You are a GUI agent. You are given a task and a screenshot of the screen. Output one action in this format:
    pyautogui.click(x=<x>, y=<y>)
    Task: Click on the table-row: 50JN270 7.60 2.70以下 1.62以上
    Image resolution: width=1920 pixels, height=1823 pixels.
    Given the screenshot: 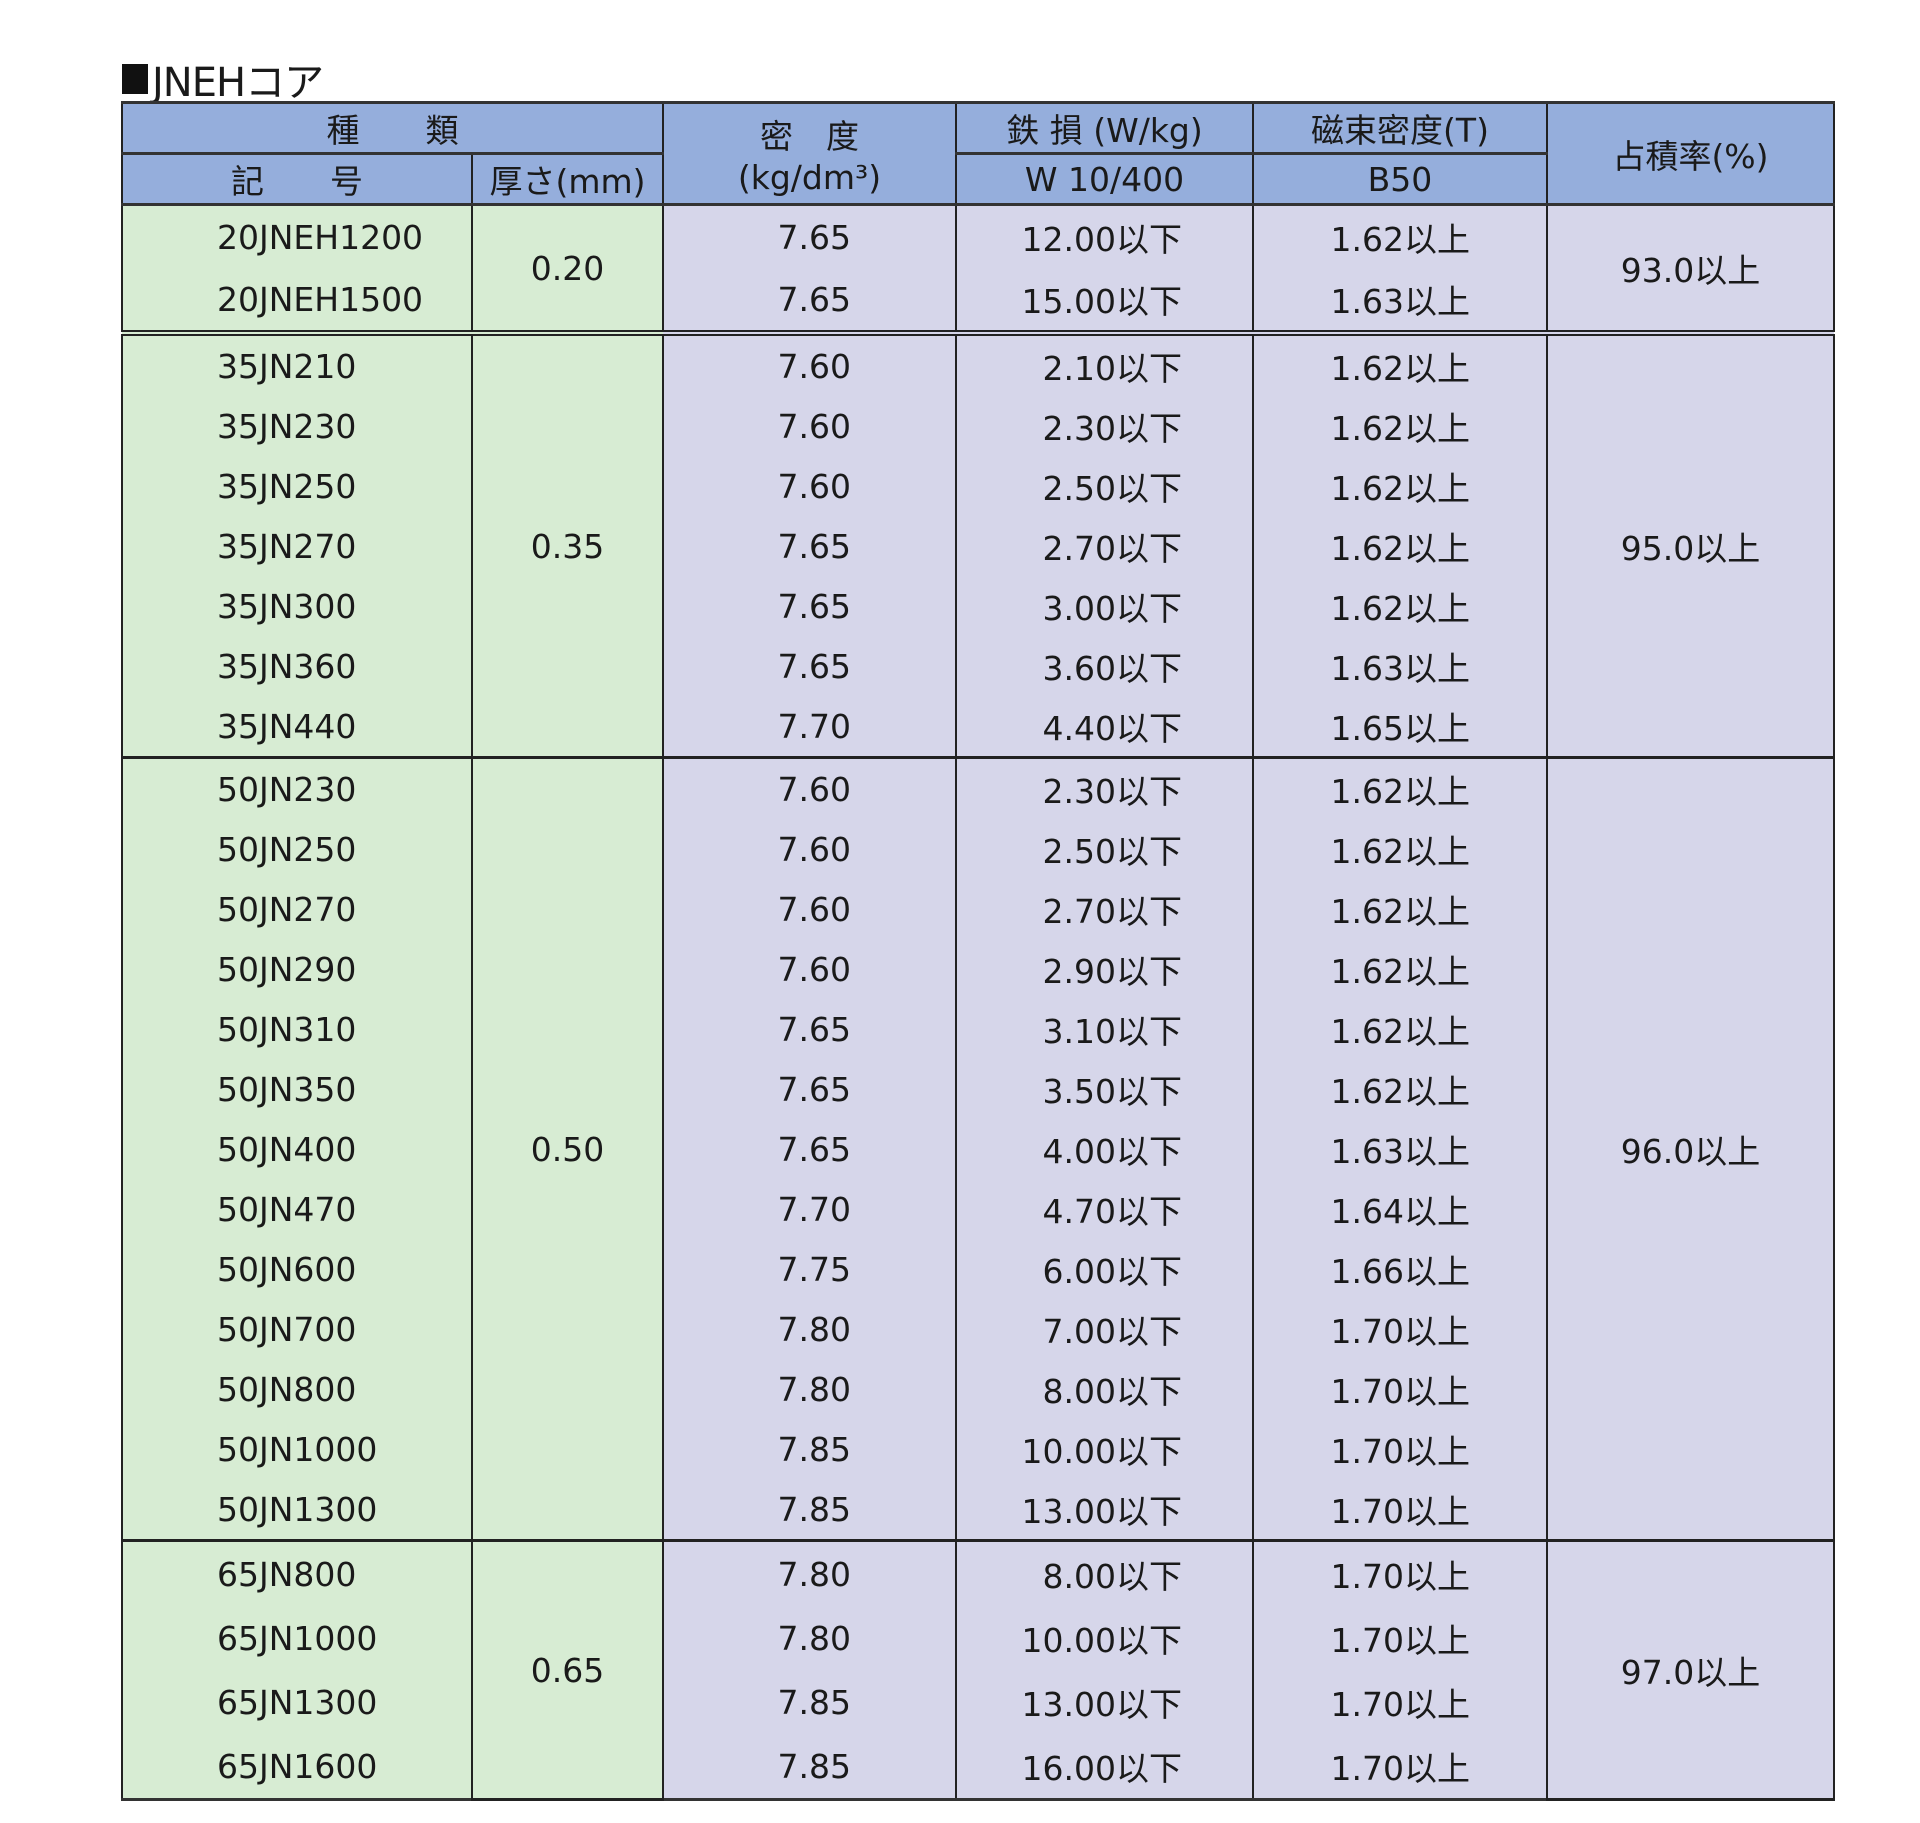 What is the action you would take?
    pyautogui.click(x=977, y=909)
    